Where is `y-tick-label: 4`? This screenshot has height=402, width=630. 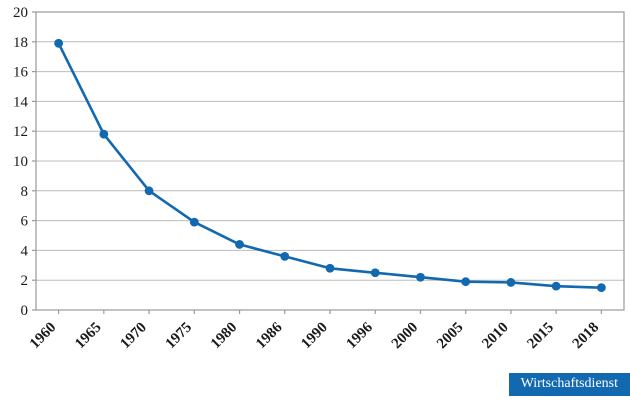
y-tick-label: 4 is located at coordinates (25, 251).